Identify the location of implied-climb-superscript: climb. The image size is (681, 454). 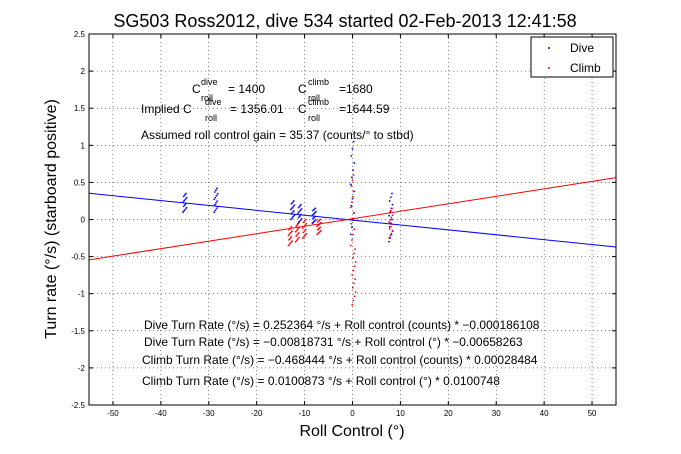
(318, 102).